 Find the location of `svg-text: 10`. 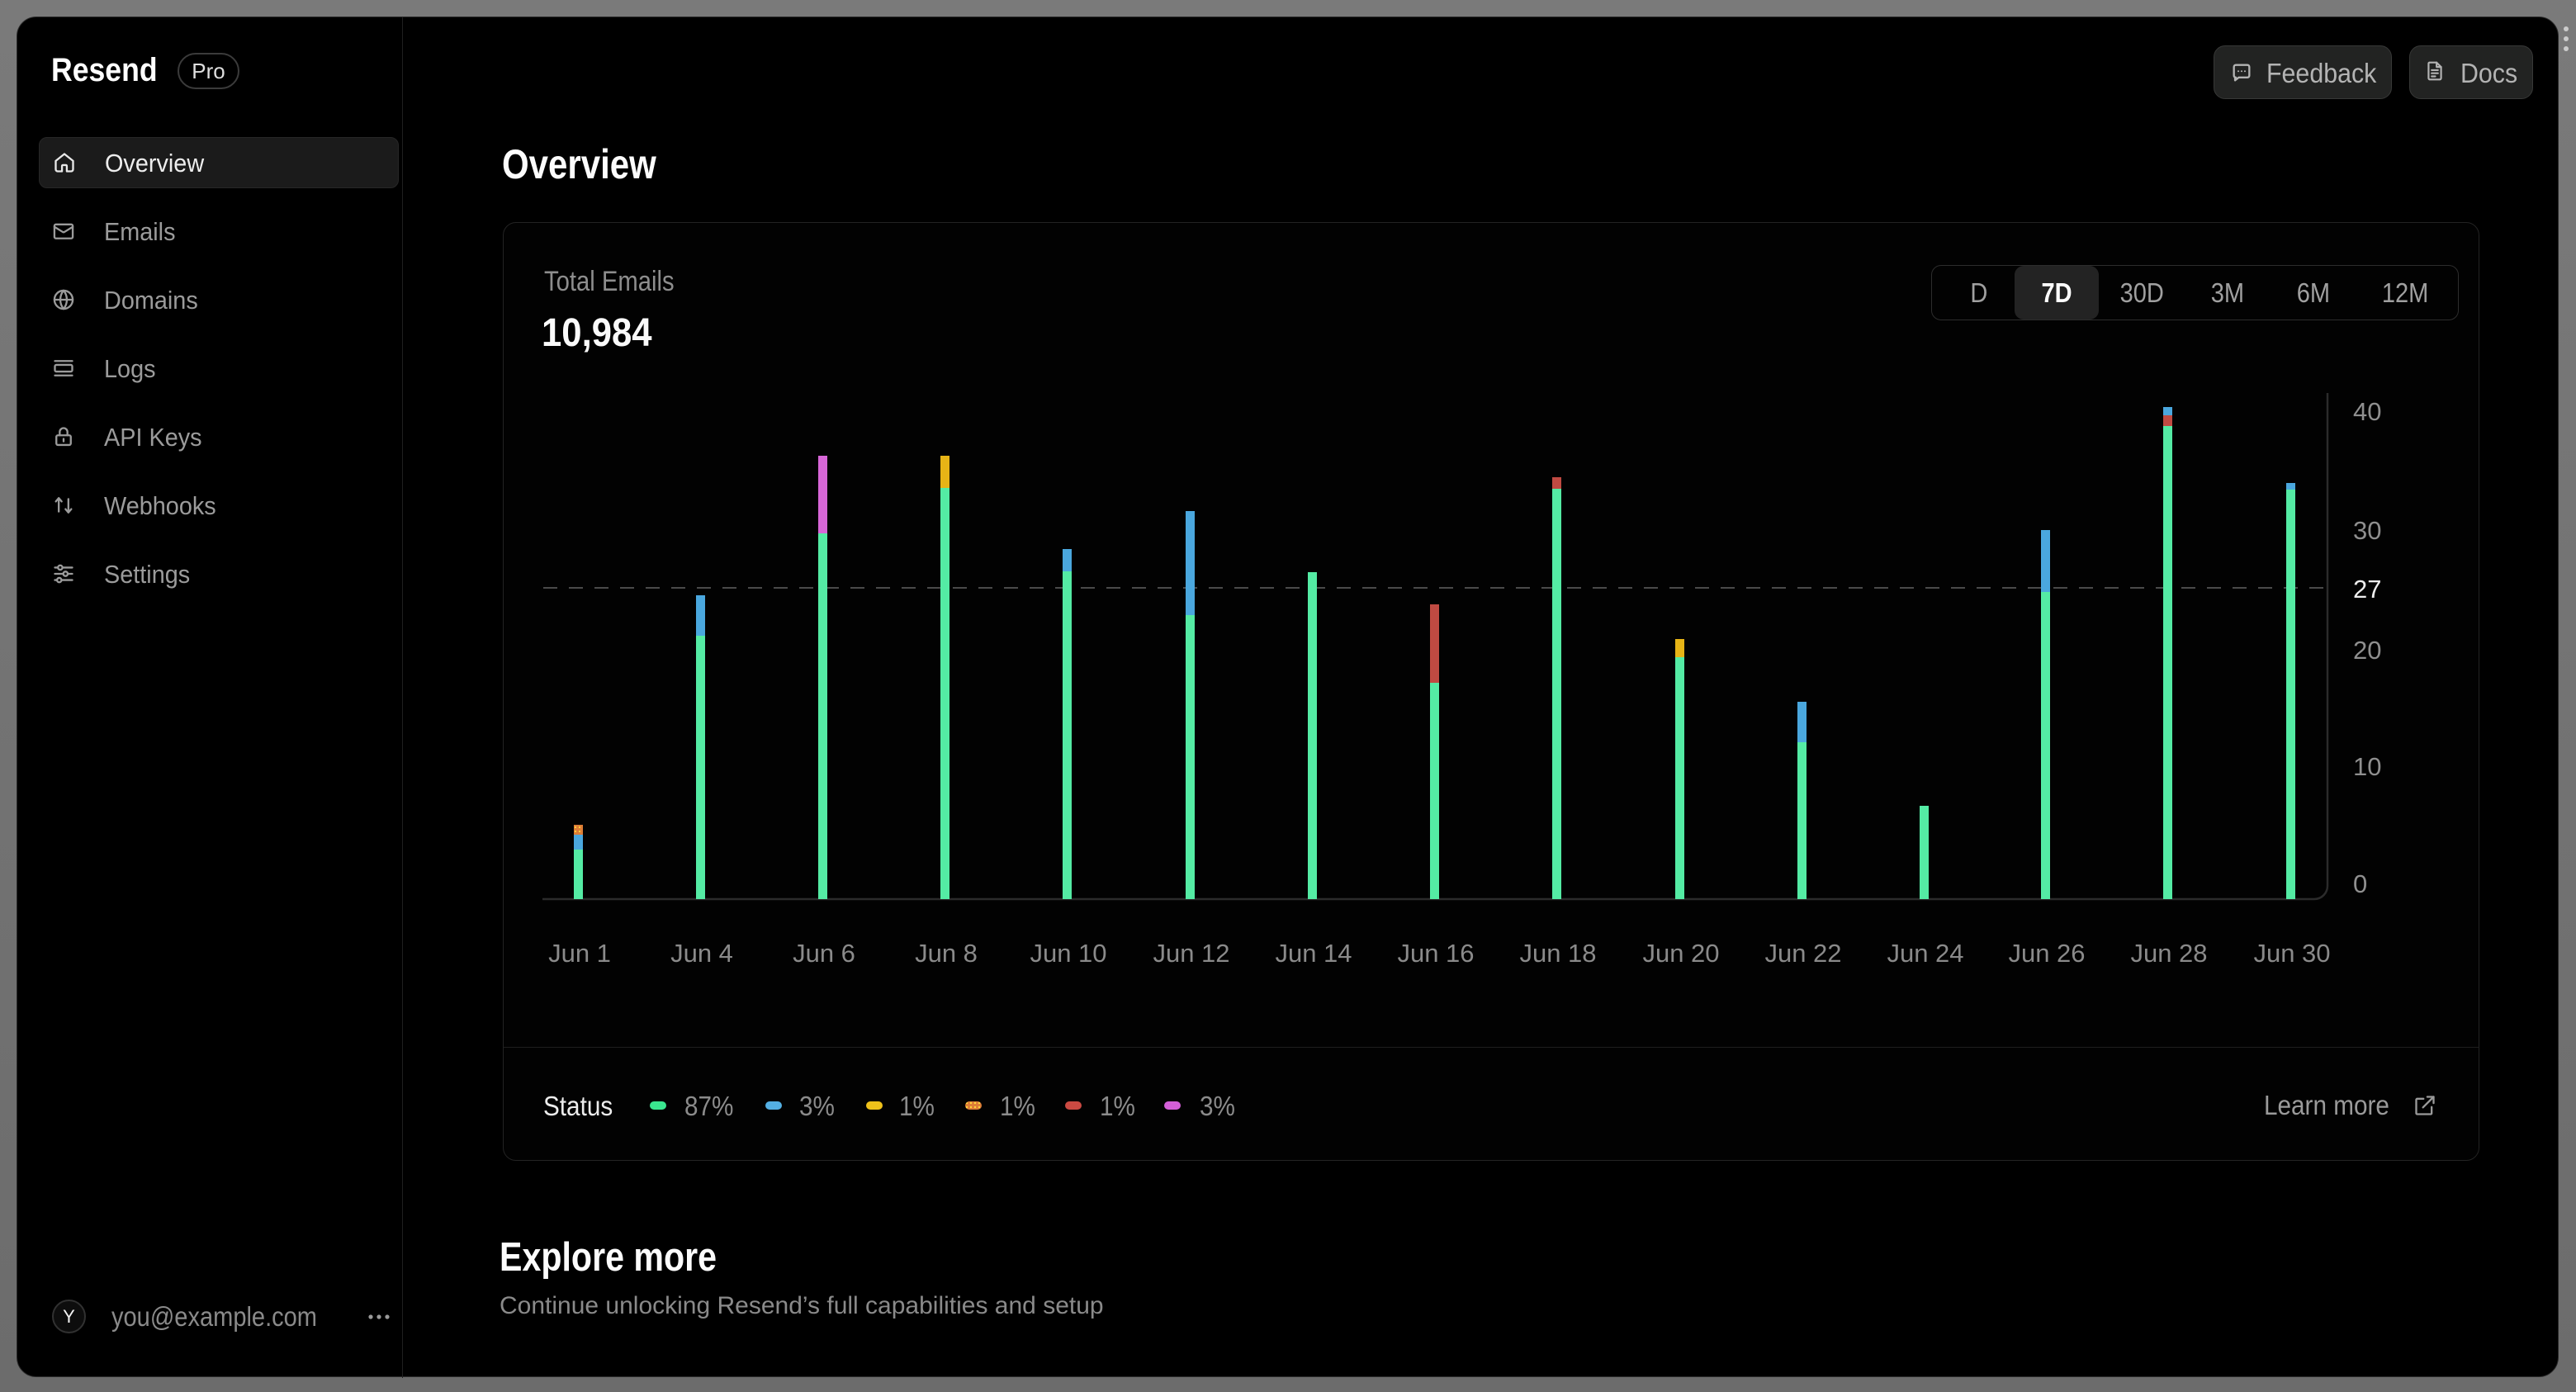

svg-text: 10 is located at coordinates (2367, 767).